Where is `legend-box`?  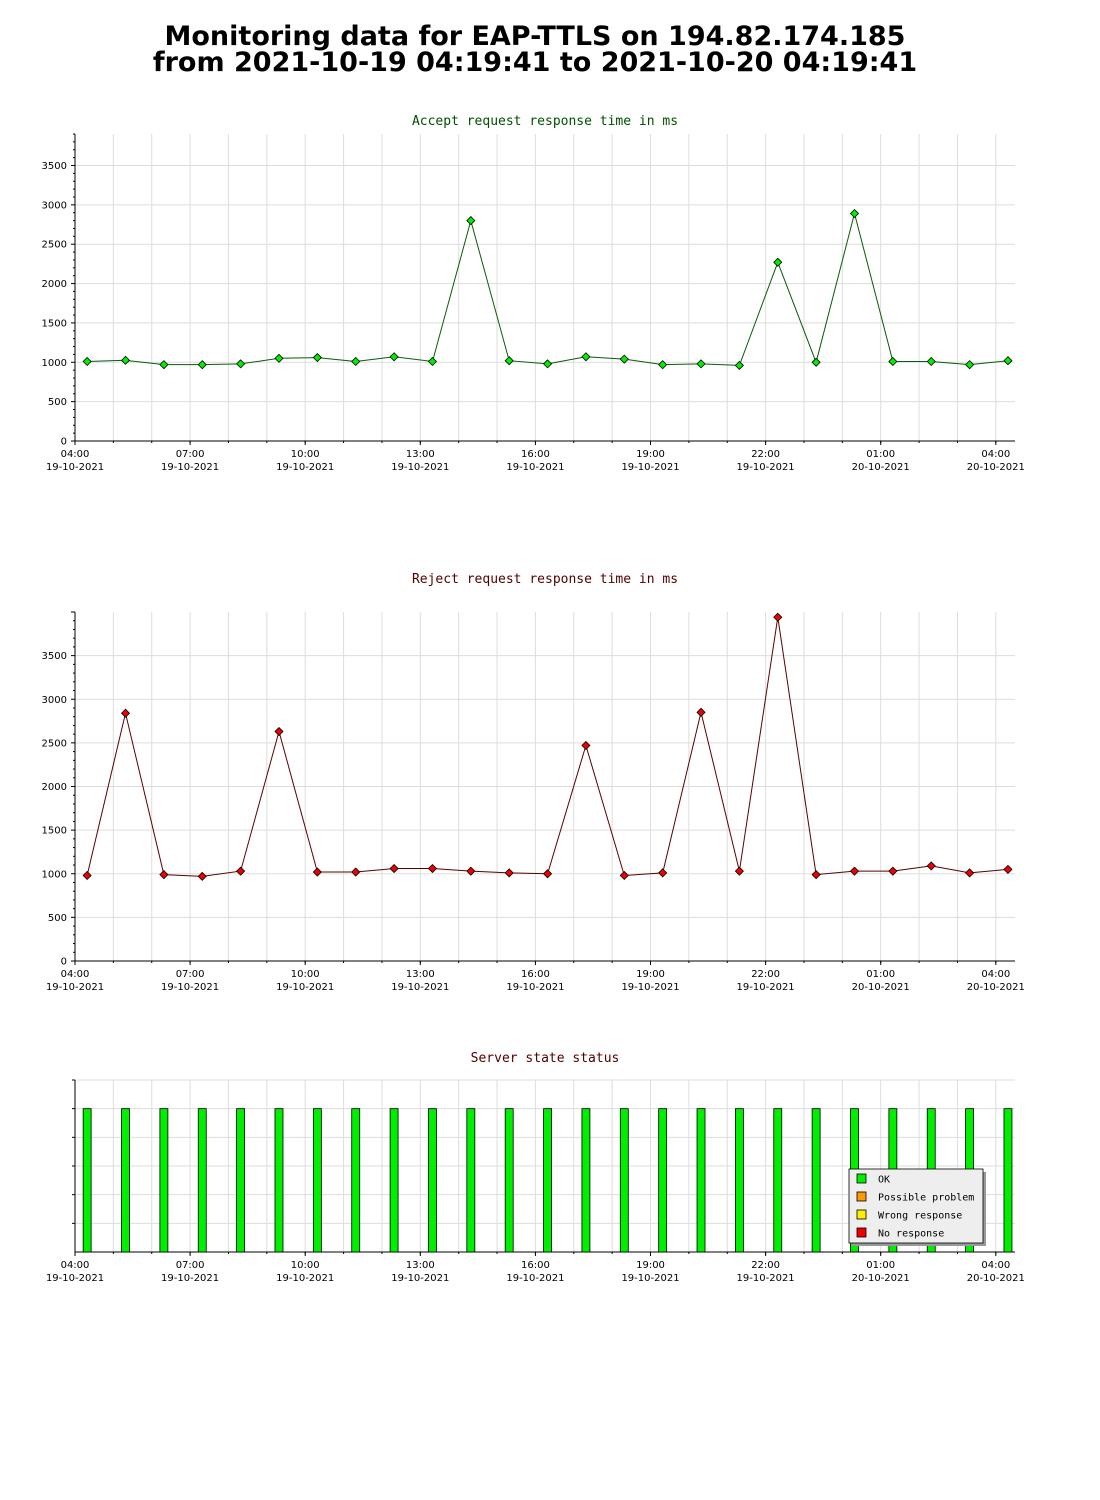
legend-box is located at coordinates (916, 1206).